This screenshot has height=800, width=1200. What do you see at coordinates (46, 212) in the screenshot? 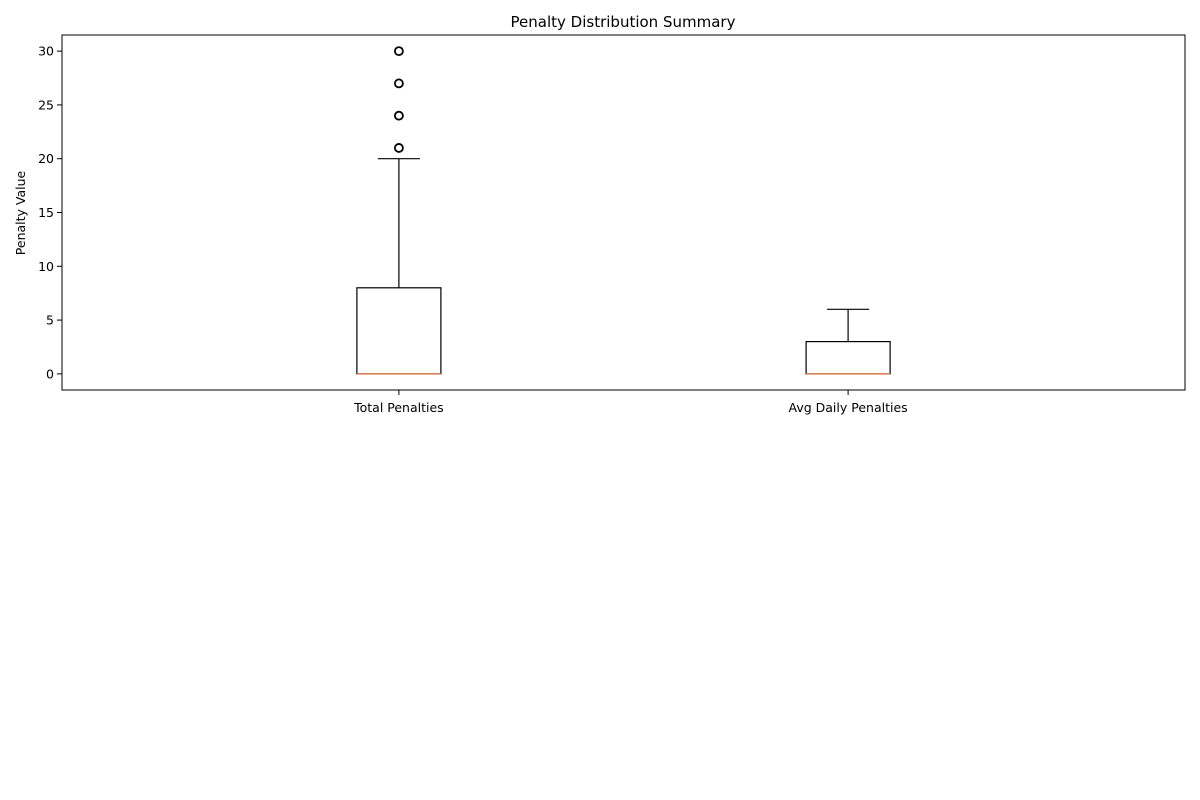
I see `y-tick-label-3: 15` at bounding box center [46, 212].